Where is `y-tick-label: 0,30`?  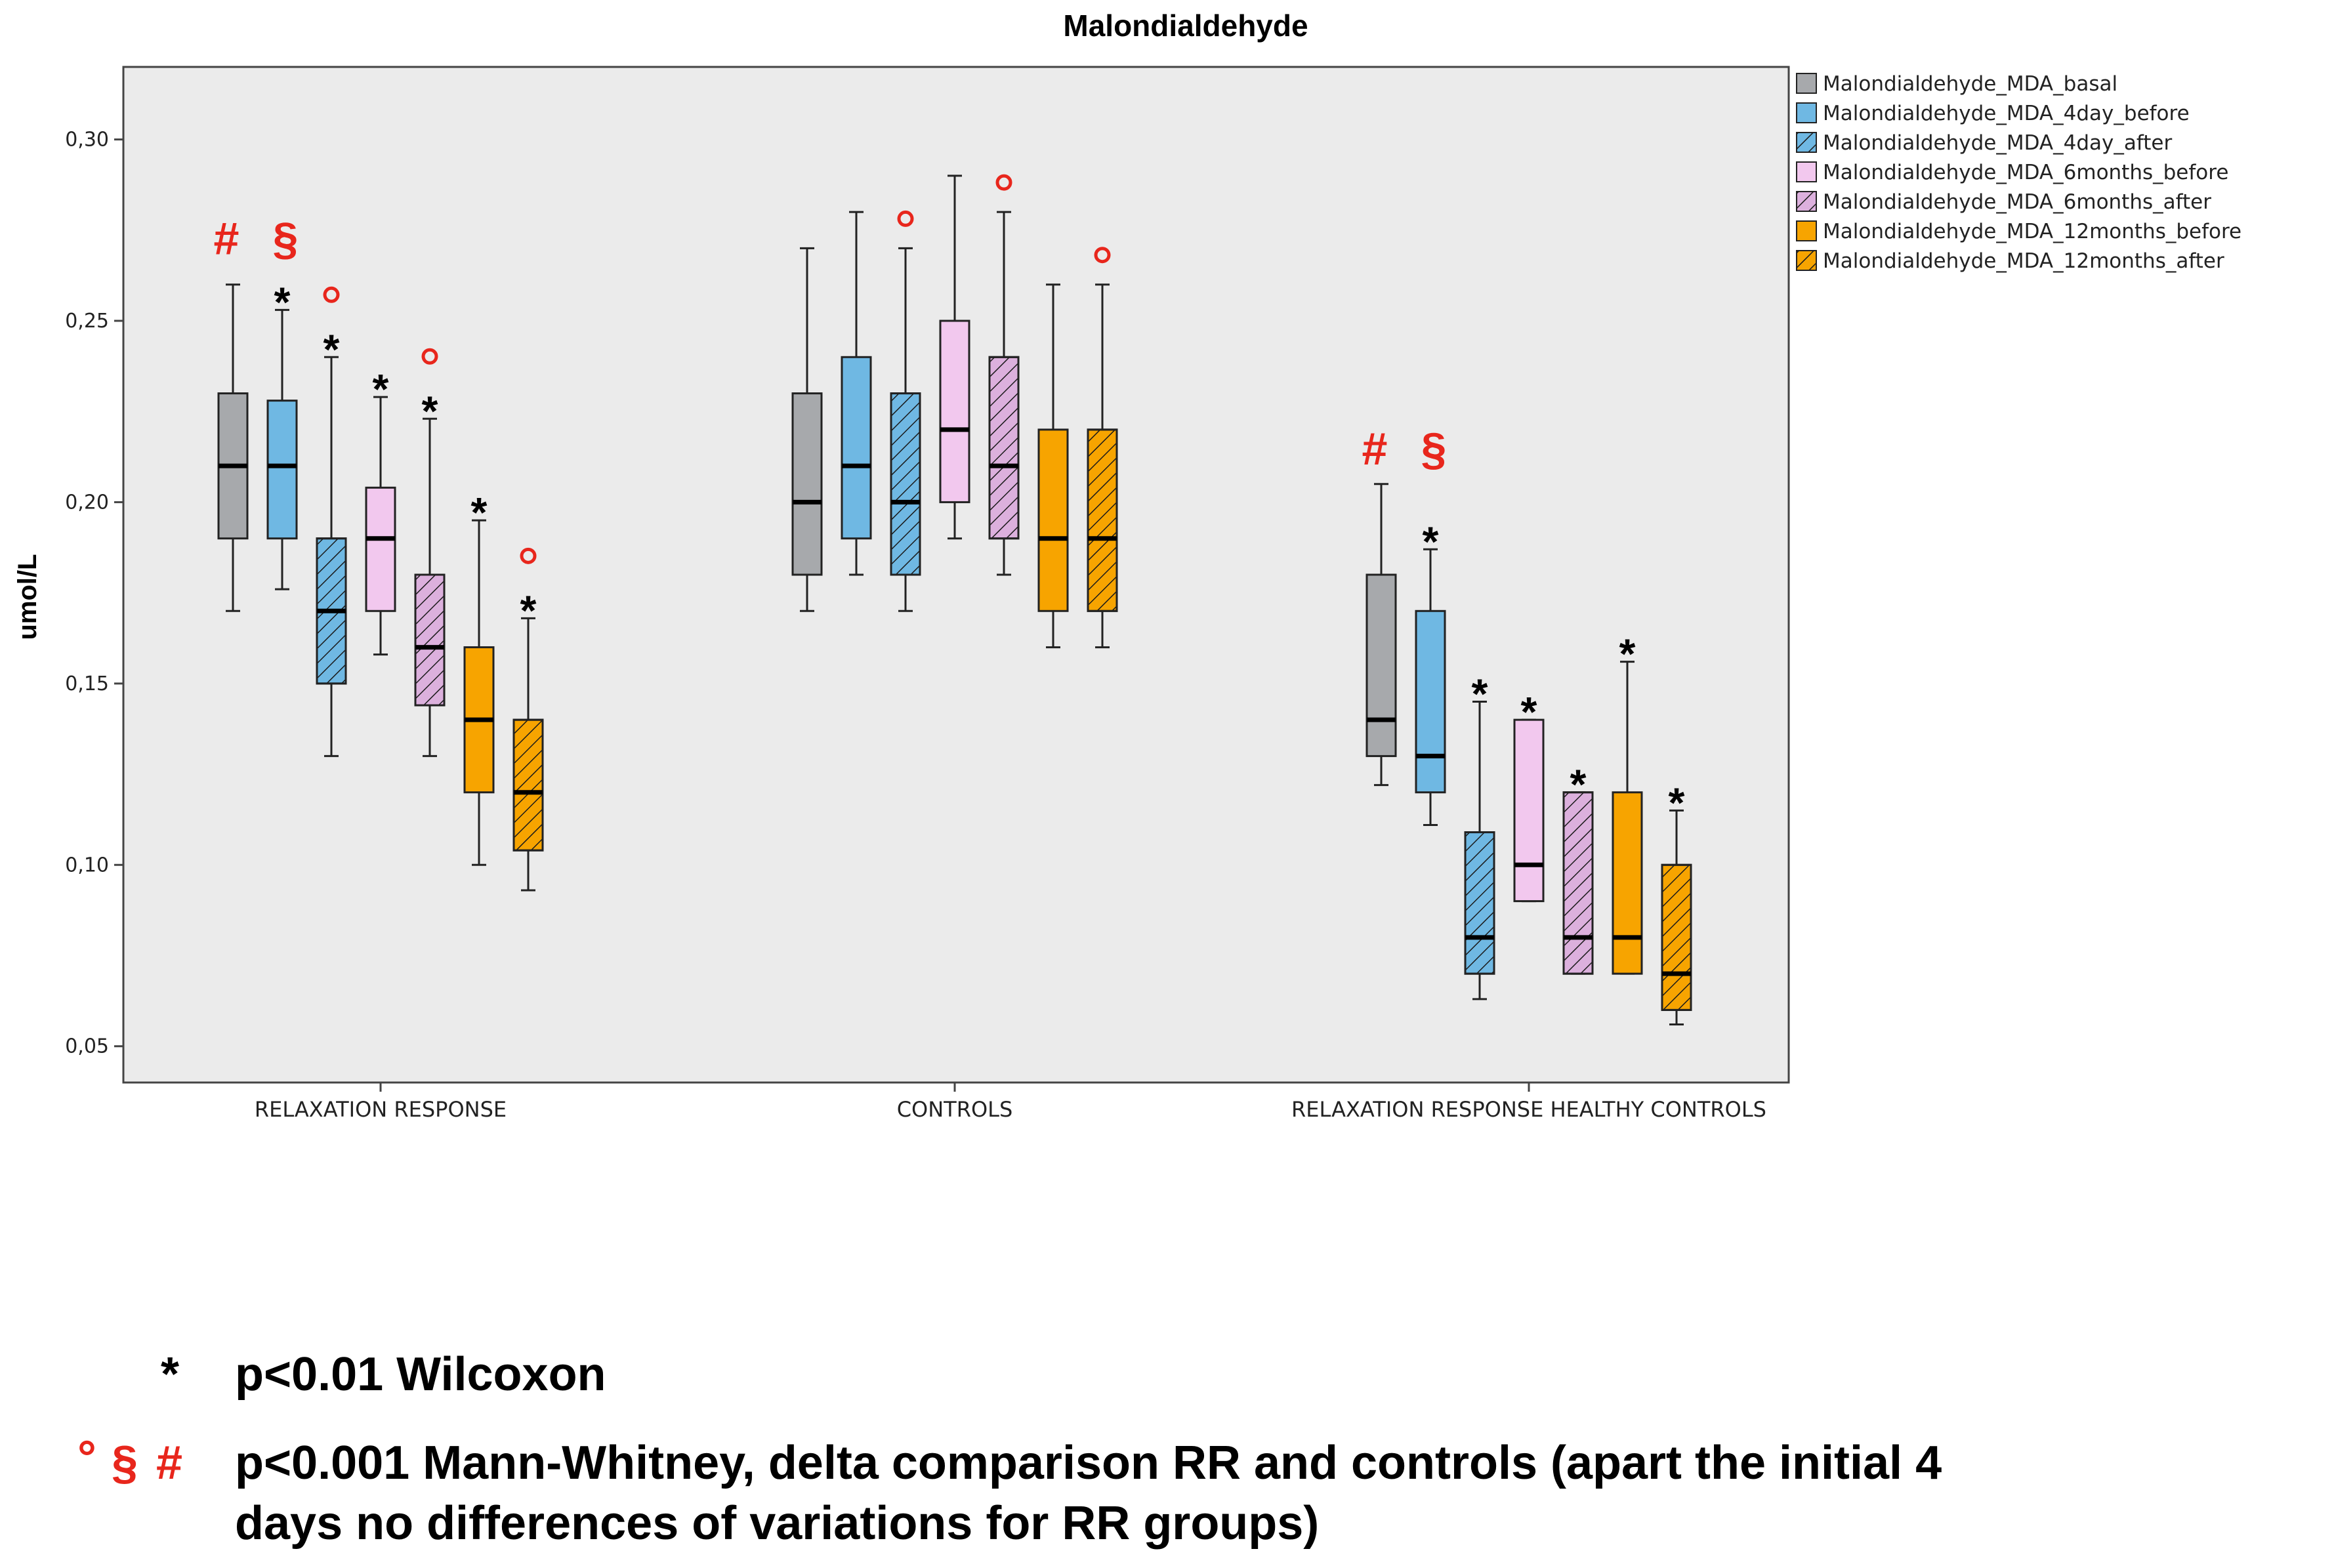 y-tick-label: 0,30 is located at coordinates (87, 140).